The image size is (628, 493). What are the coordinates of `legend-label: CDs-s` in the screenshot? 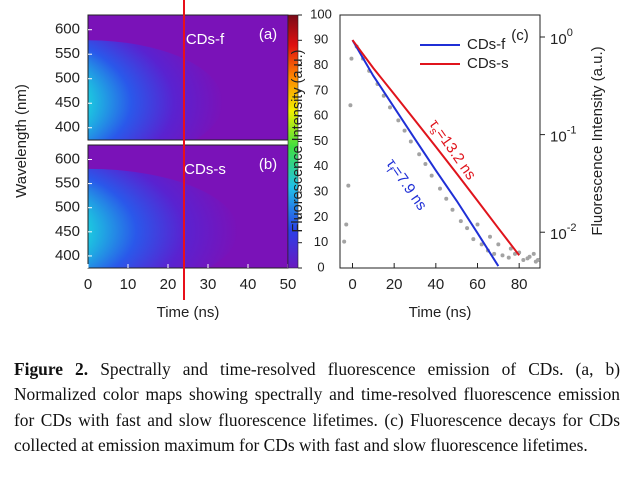 It's located at (488, 63).